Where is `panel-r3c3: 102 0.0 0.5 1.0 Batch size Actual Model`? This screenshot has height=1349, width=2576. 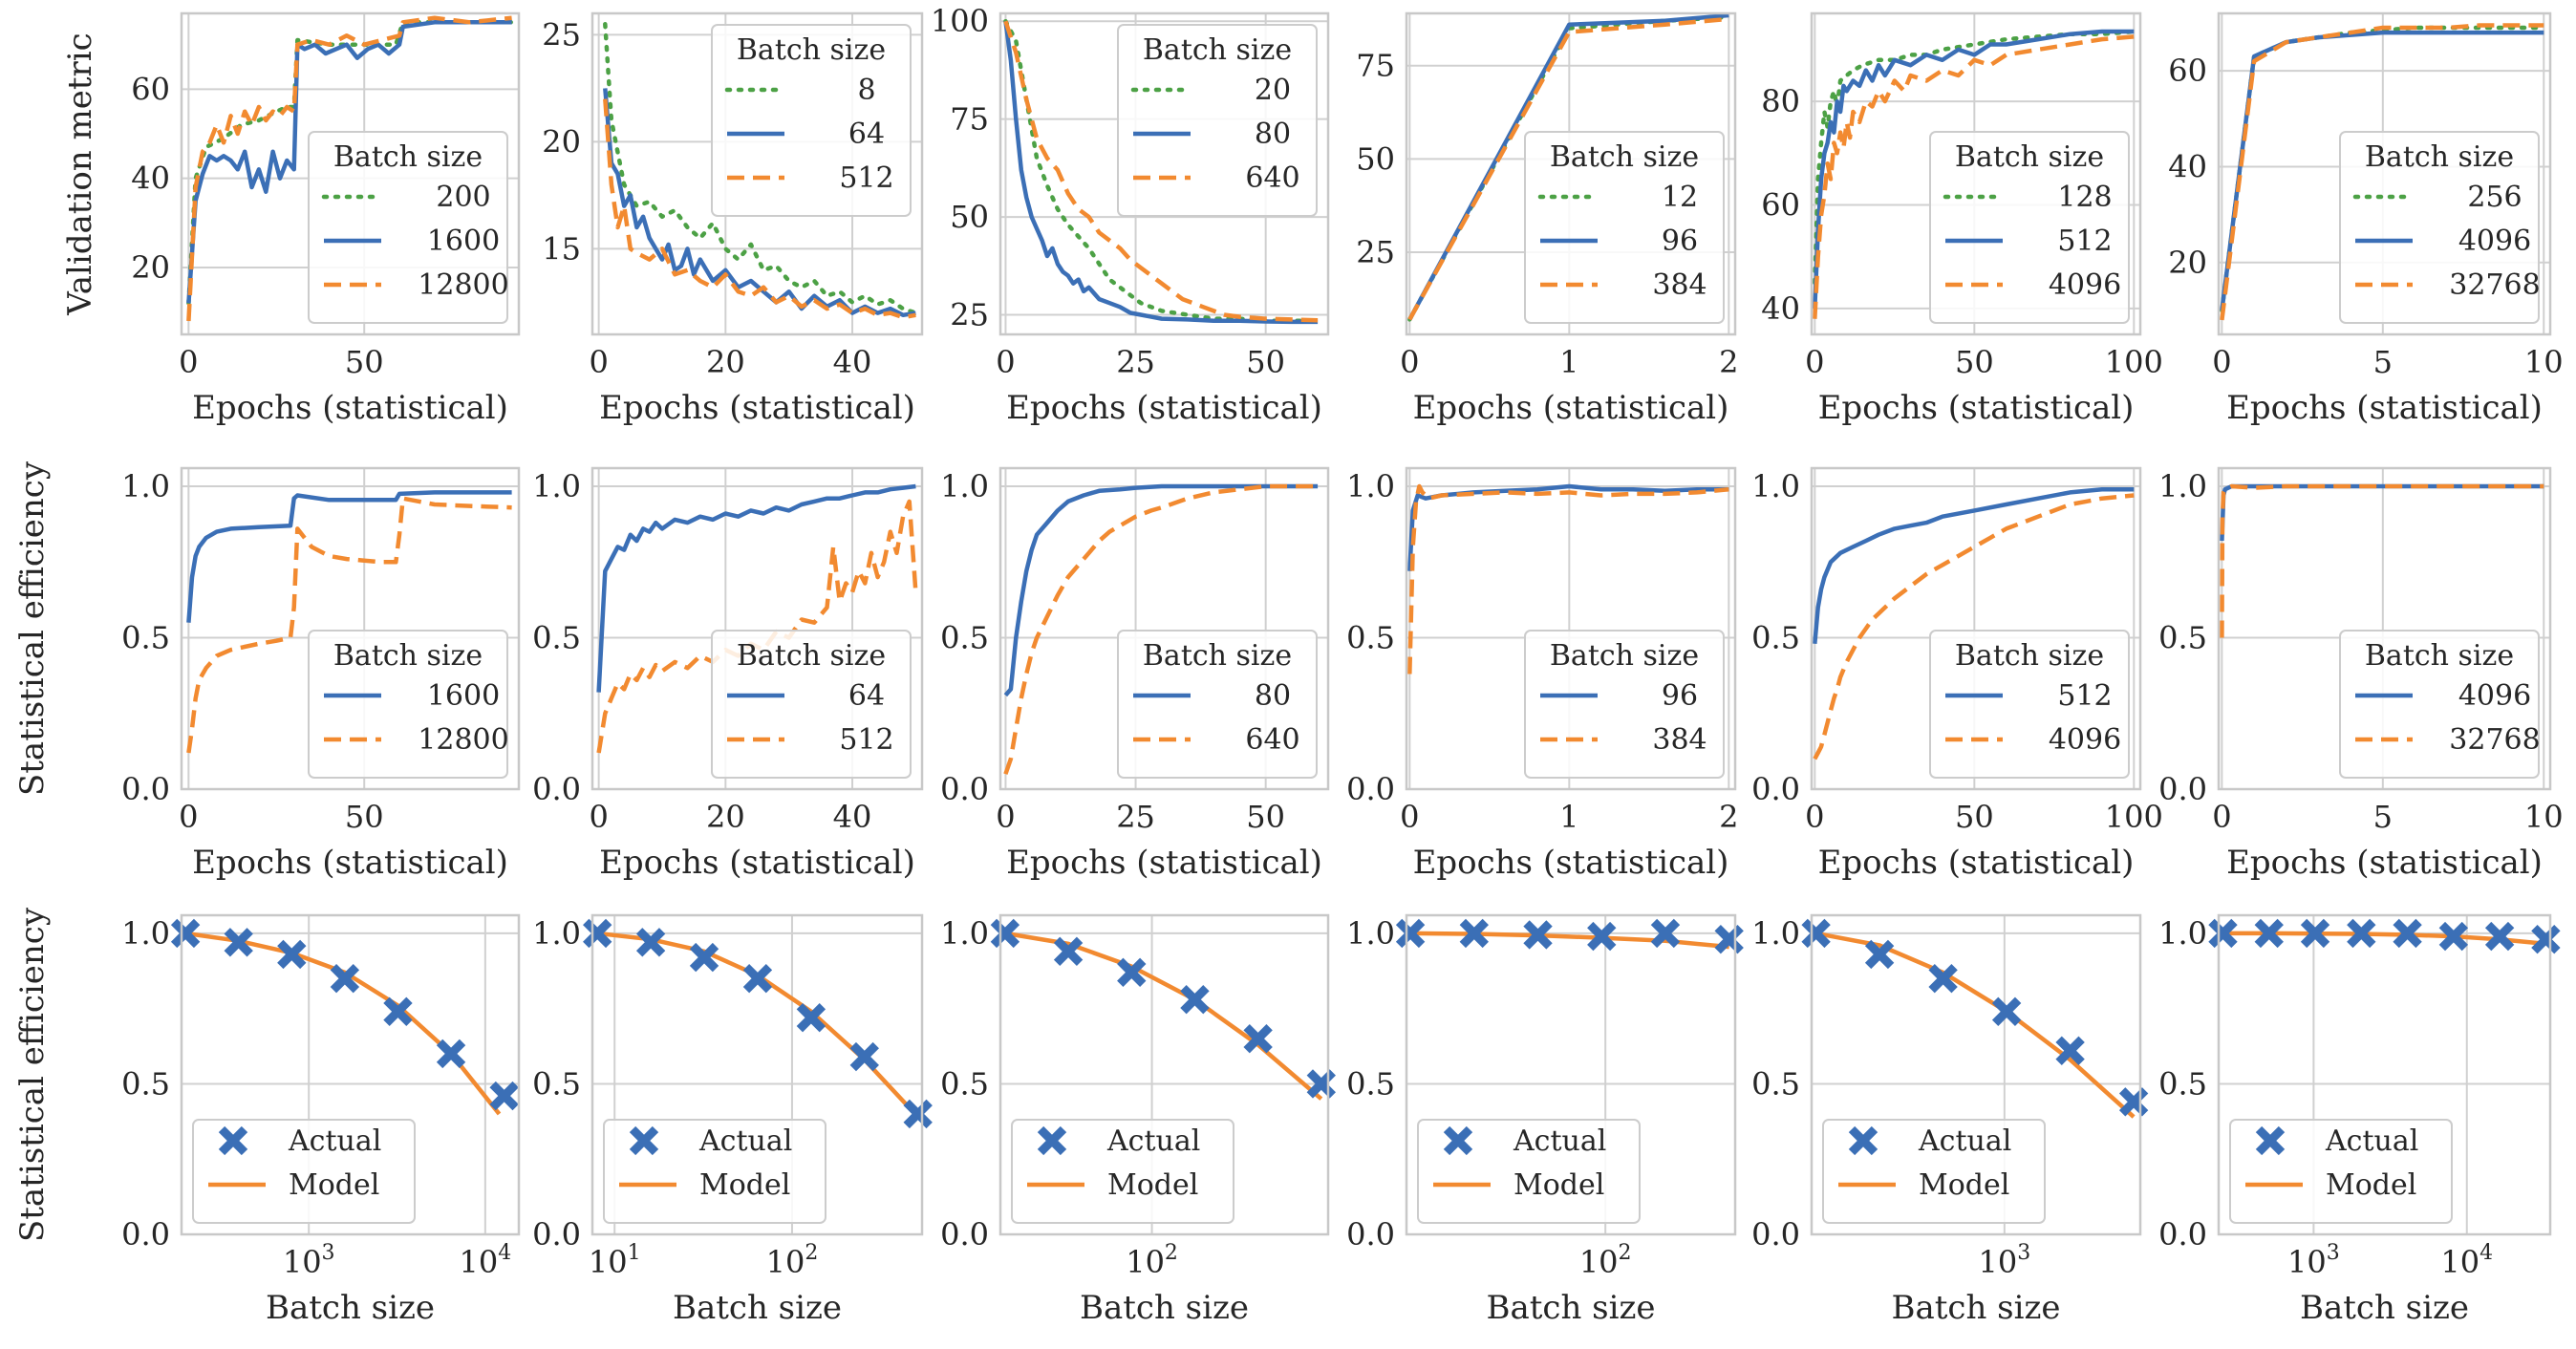 panel-r3c3: 102 0.0 0.5 1.0 Batch size Actual Model is located at coordinates (1138, 1120).